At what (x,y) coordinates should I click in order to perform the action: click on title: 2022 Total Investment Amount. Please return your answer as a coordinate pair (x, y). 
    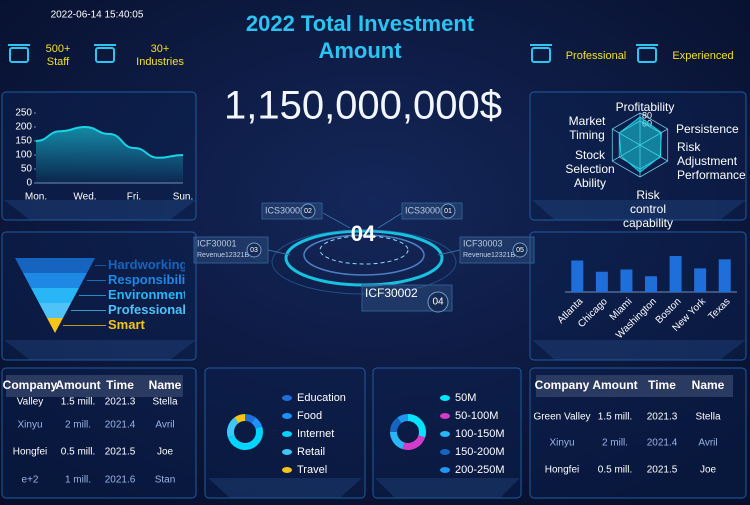
    Looking at the image, I should click on (360, 37).